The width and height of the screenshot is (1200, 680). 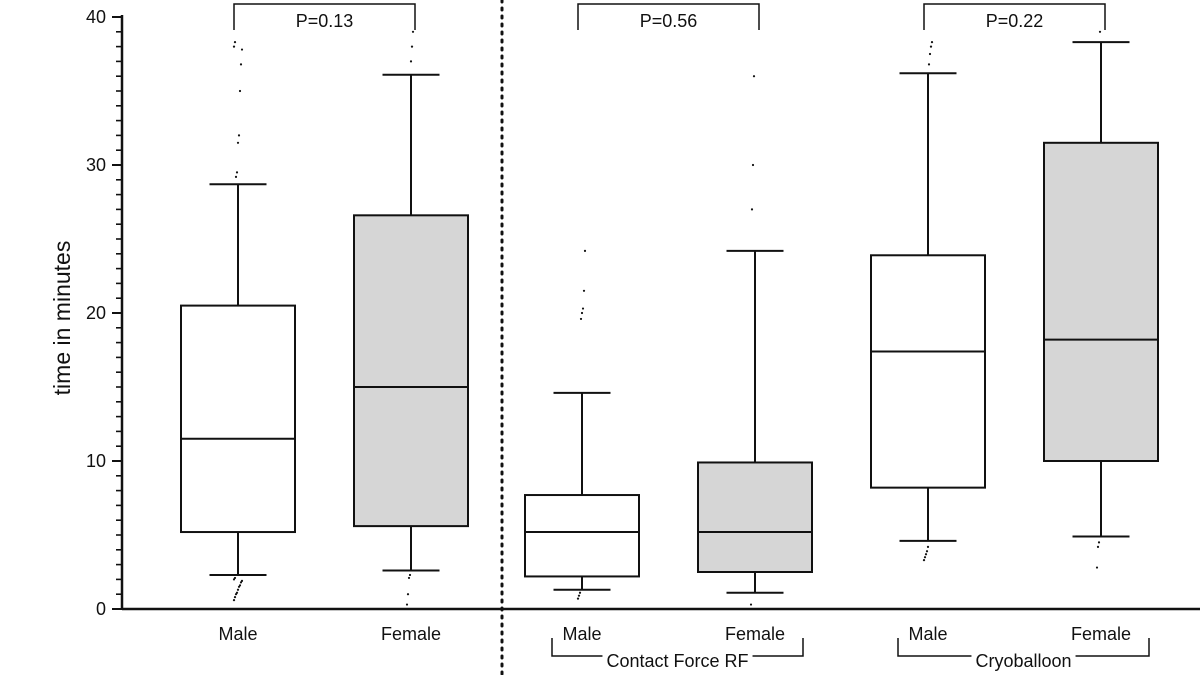 What do you see at coordinates (669, 21) in the screenshot?
I see `p-value-label: P=0.56` at bounding box center [669, 21].